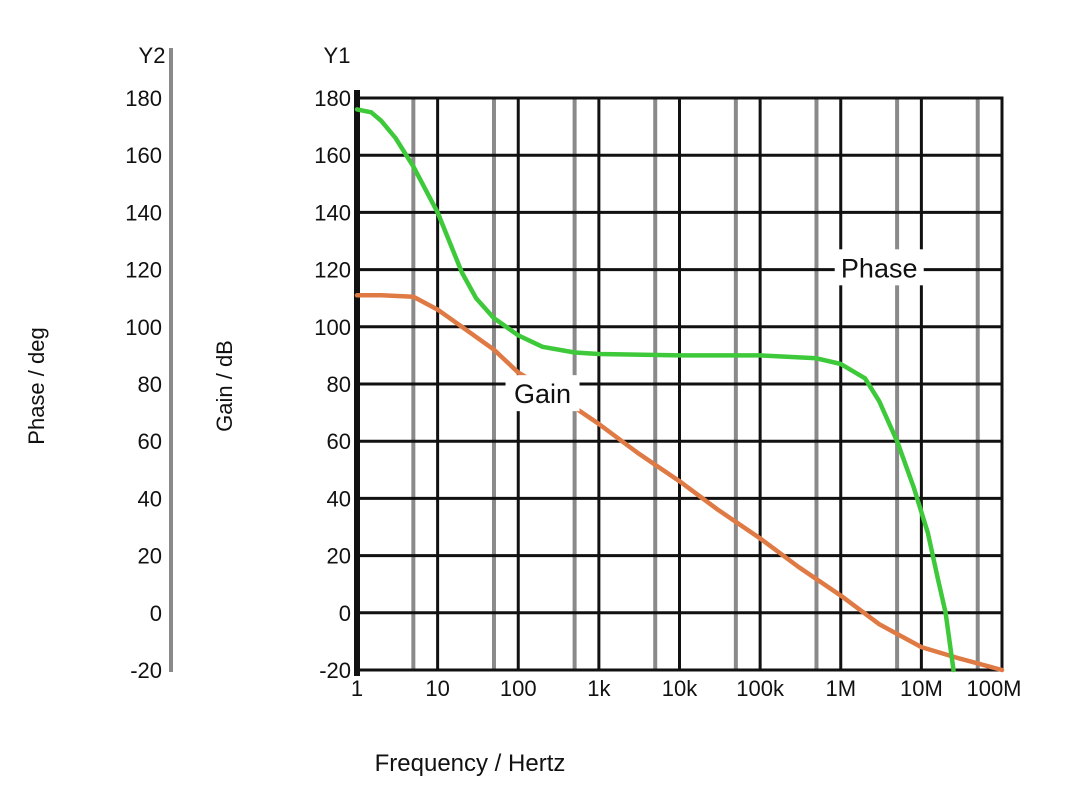  I want to click on y2-tick-label: 100, so click(143, 327).